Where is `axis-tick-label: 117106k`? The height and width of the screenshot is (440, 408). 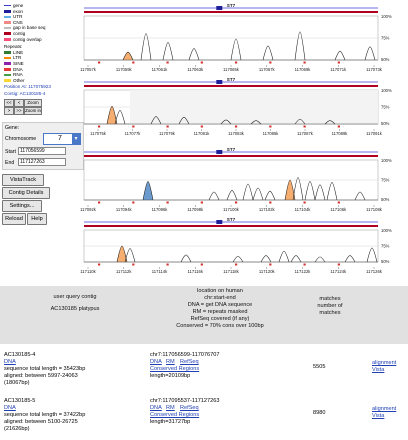
axis-tick-label: 117106k is located at coordinates (338, 209).